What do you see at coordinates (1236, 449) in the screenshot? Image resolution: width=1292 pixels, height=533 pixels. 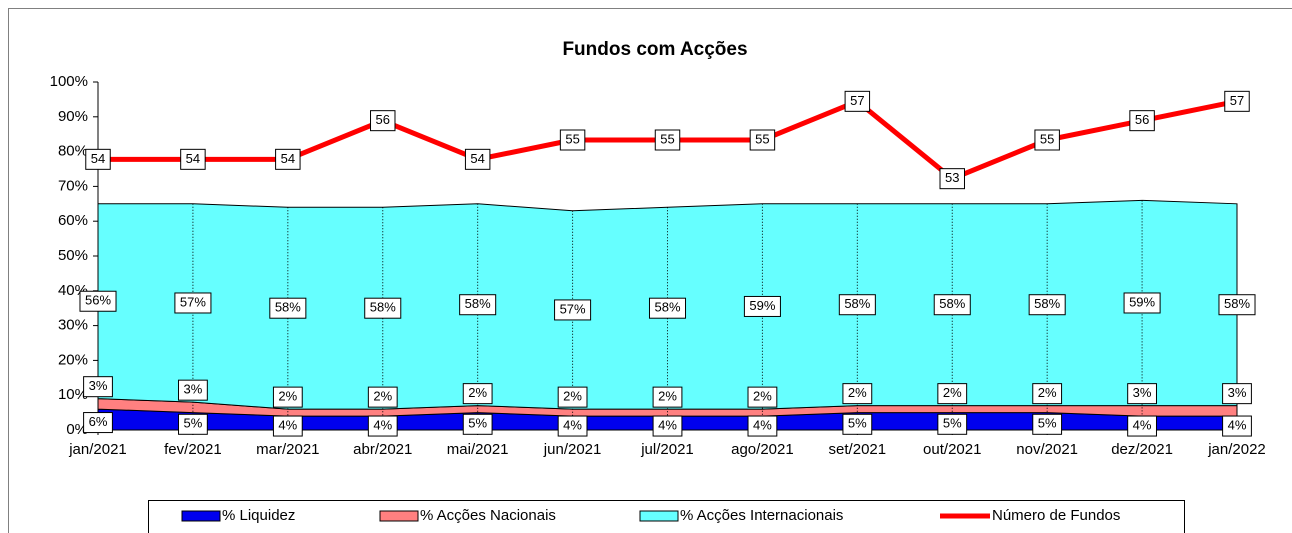 I see `x-tick-label: jan/2022` at bounding box center [1236, 449].